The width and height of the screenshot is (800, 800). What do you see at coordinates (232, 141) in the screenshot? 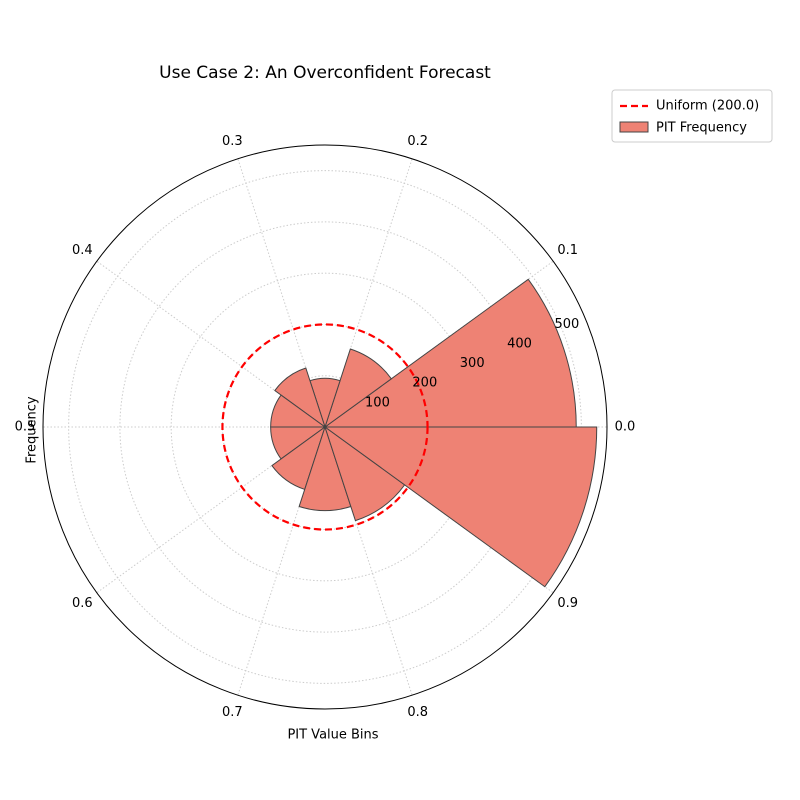
I see `angle-tick-label: 0.3` at bounding box center [232, 141].